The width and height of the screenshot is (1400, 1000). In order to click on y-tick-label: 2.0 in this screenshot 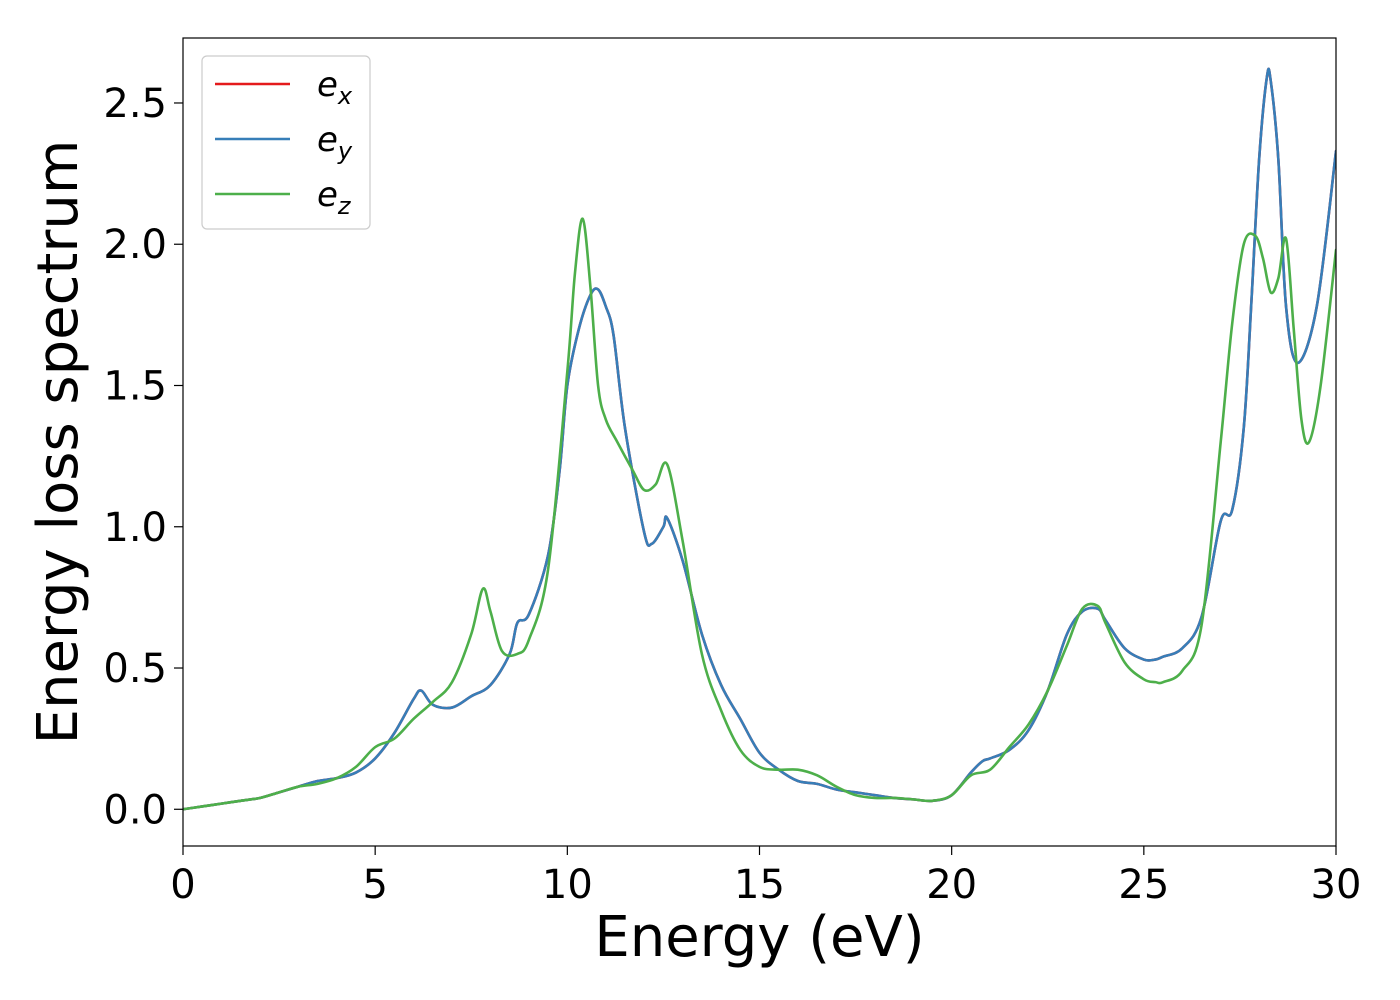, I will do `click(135, 245)`.